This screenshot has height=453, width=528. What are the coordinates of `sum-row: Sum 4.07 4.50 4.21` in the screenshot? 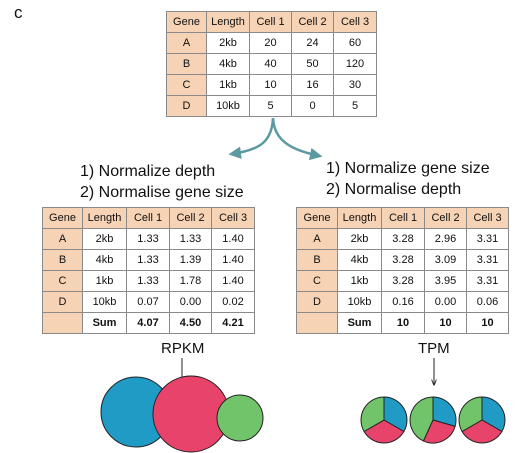 It's located at (148, 323).